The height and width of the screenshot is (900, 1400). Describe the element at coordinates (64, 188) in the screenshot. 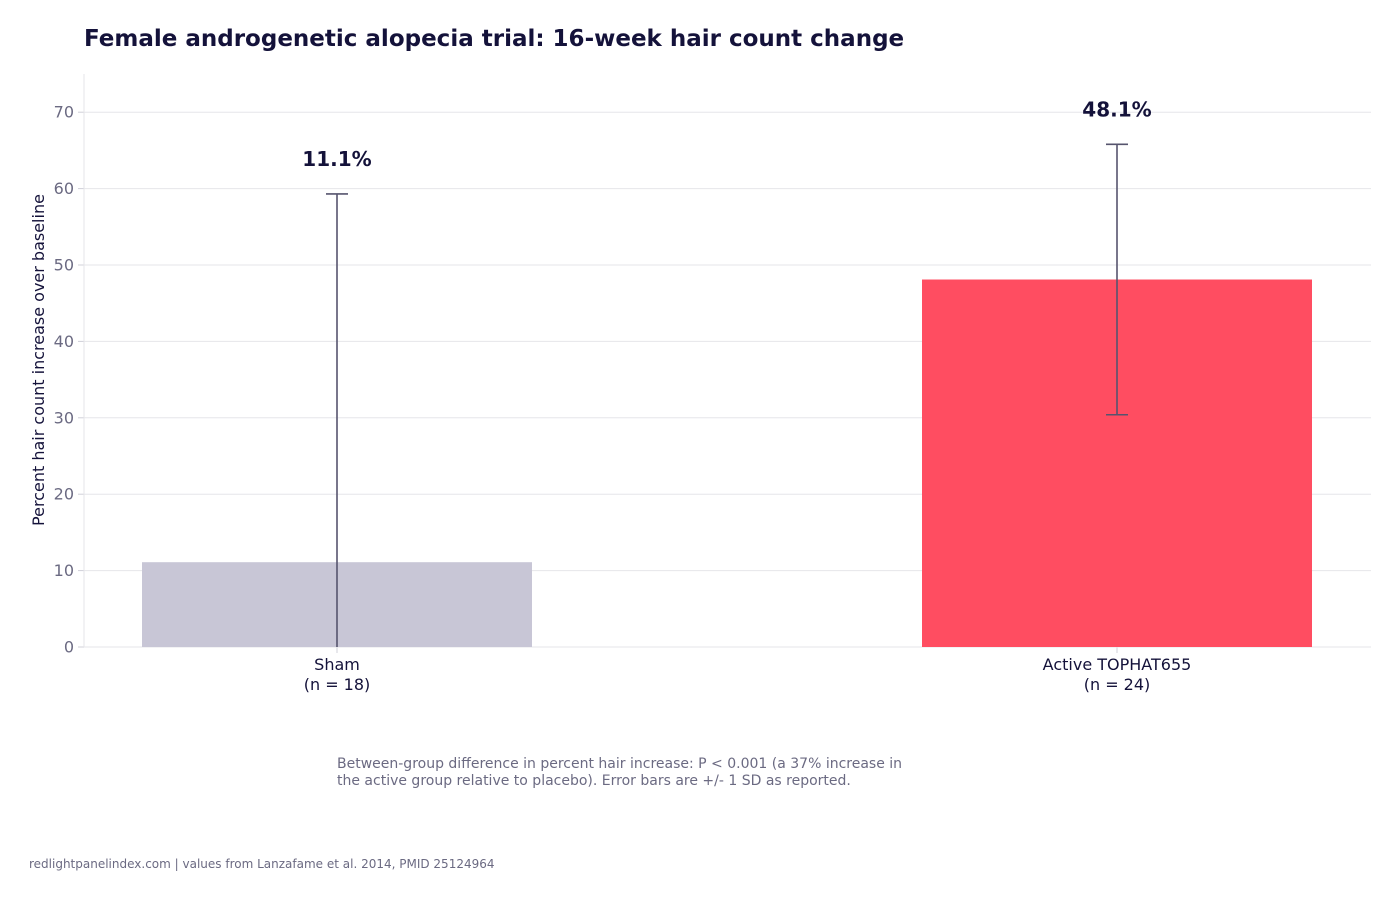

I see `y-tick-label-60: 60` at that location.